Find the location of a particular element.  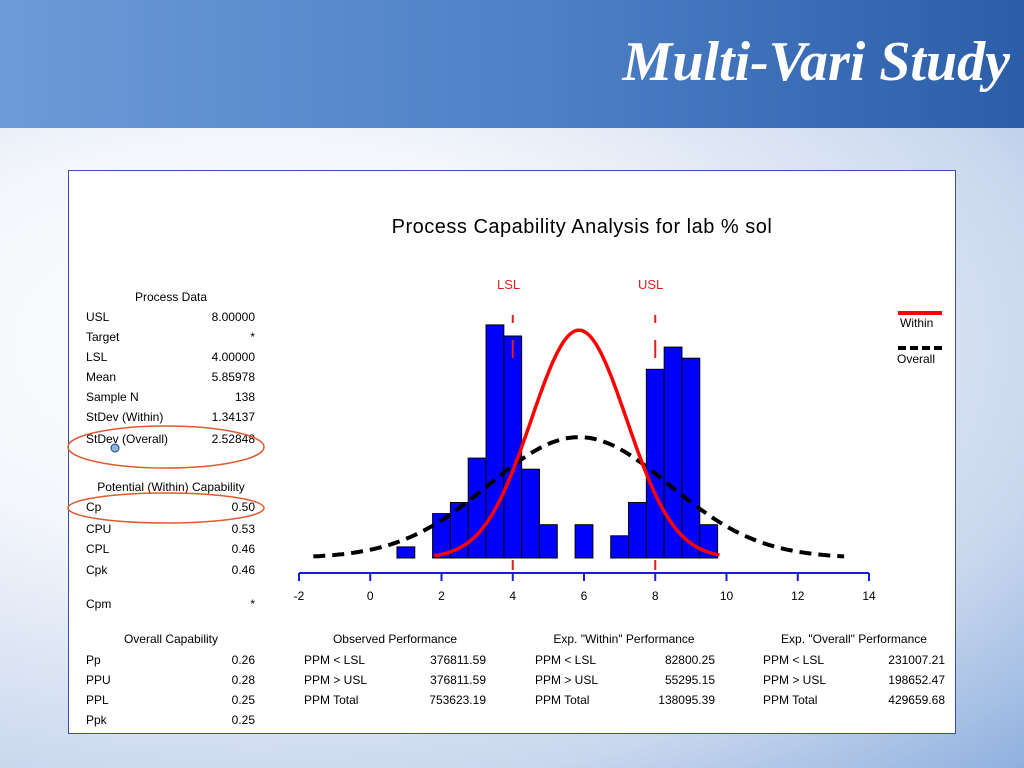

process-data-value: 5.85978 is located at coordinates (233, 377).